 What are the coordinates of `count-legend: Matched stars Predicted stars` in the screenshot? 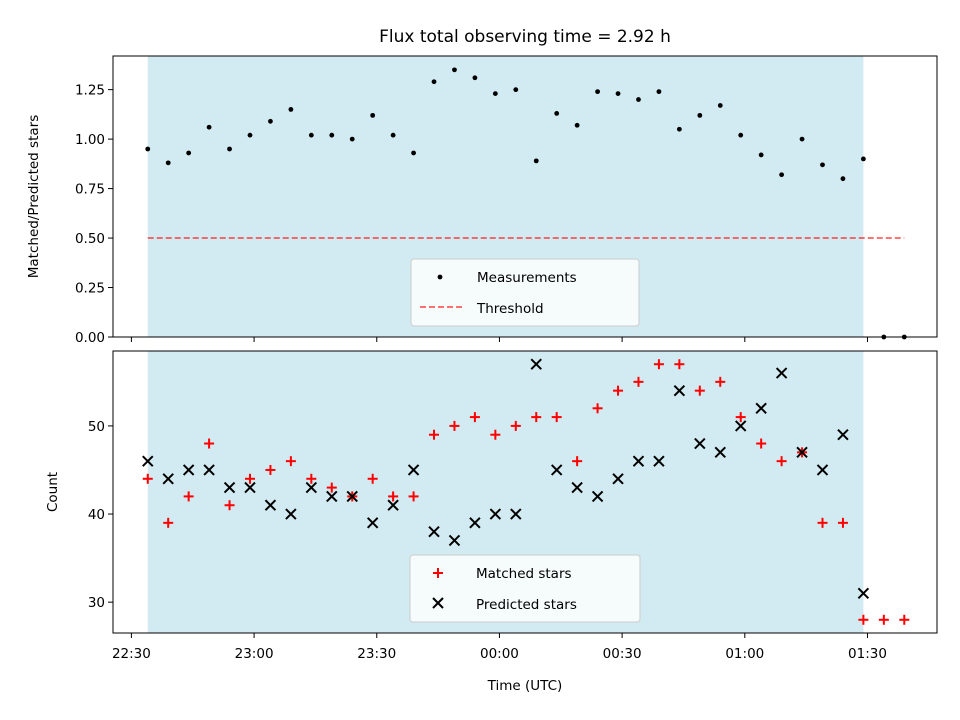 It's located at (525, 588).